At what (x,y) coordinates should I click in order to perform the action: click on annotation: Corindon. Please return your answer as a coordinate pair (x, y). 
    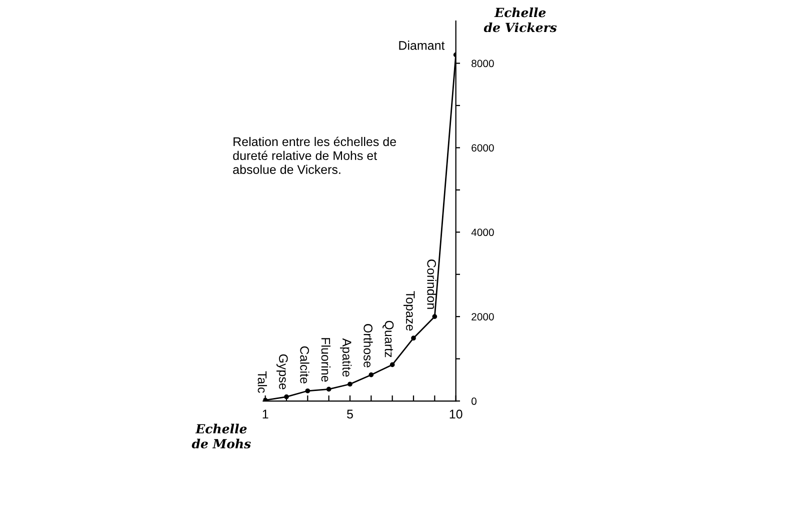
    Looking at the image, I should click on (431, 284).